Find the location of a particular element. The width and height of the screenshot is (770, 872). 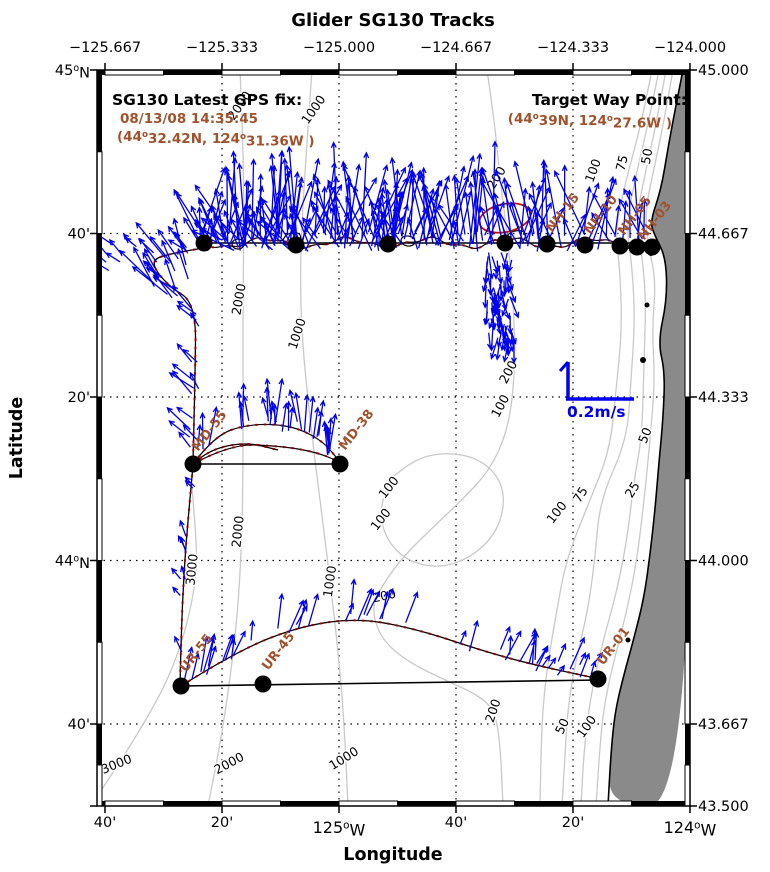

contour-depth-label: 2000 is located at coordinates (237, 531).